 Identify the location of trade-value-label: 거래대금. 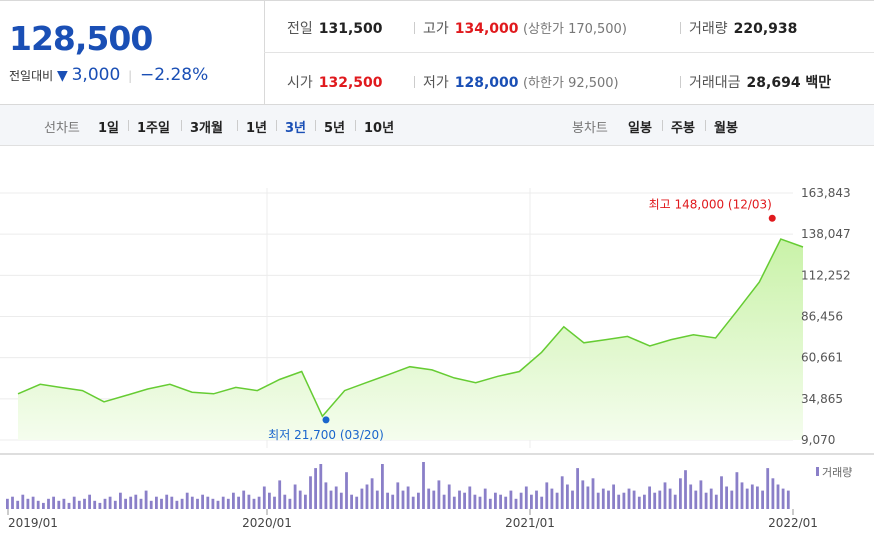
(715, 83).